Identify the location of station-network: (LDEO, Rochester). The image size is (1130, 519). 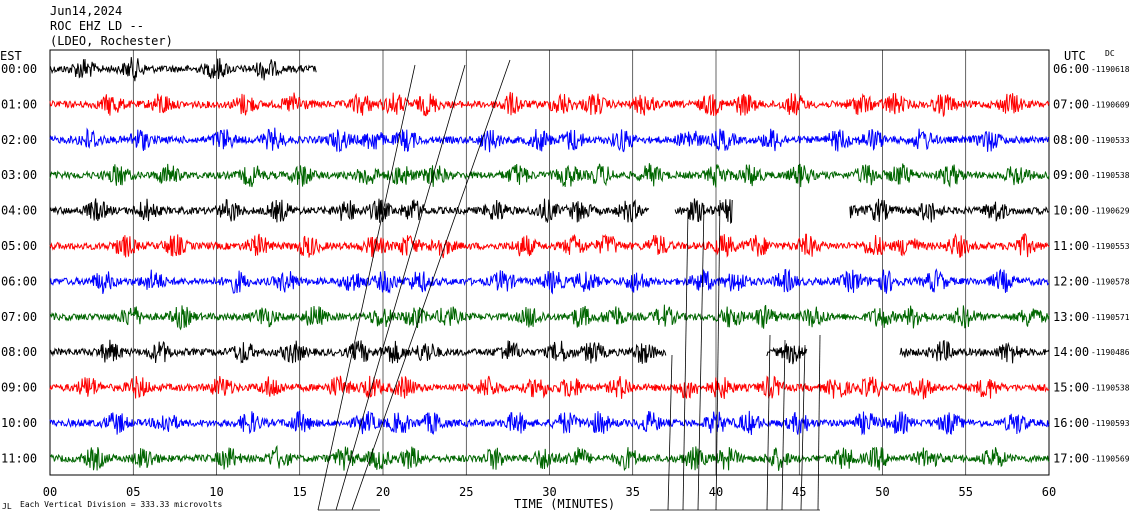
(111, 41).